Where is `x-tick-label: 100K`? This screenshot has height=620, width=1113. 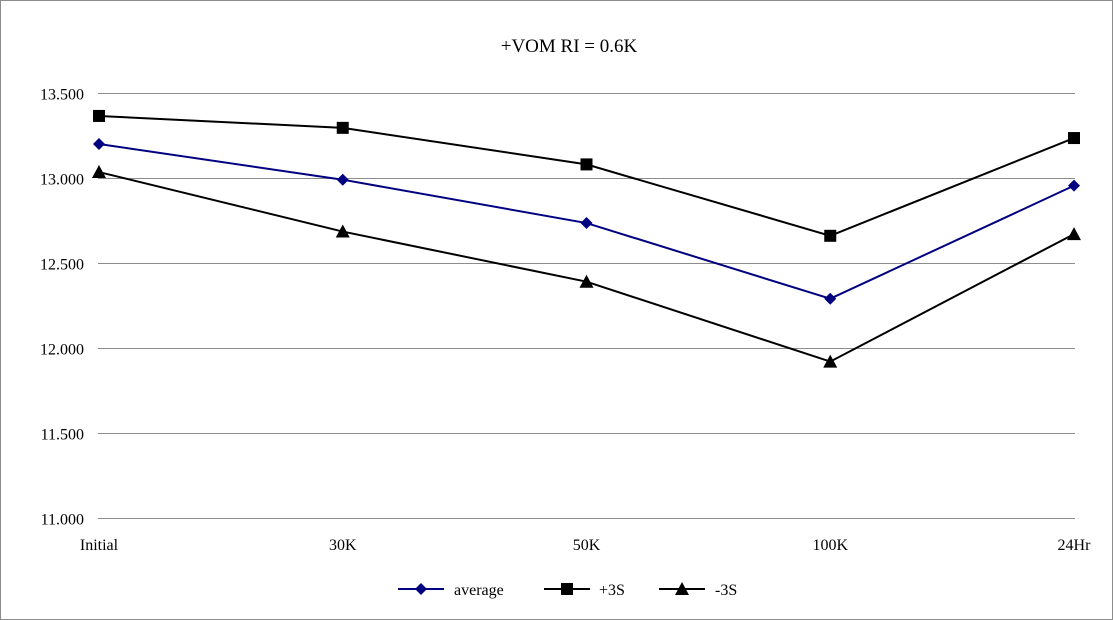 x-tick-label: 100K is located at coordinates (830, 545).